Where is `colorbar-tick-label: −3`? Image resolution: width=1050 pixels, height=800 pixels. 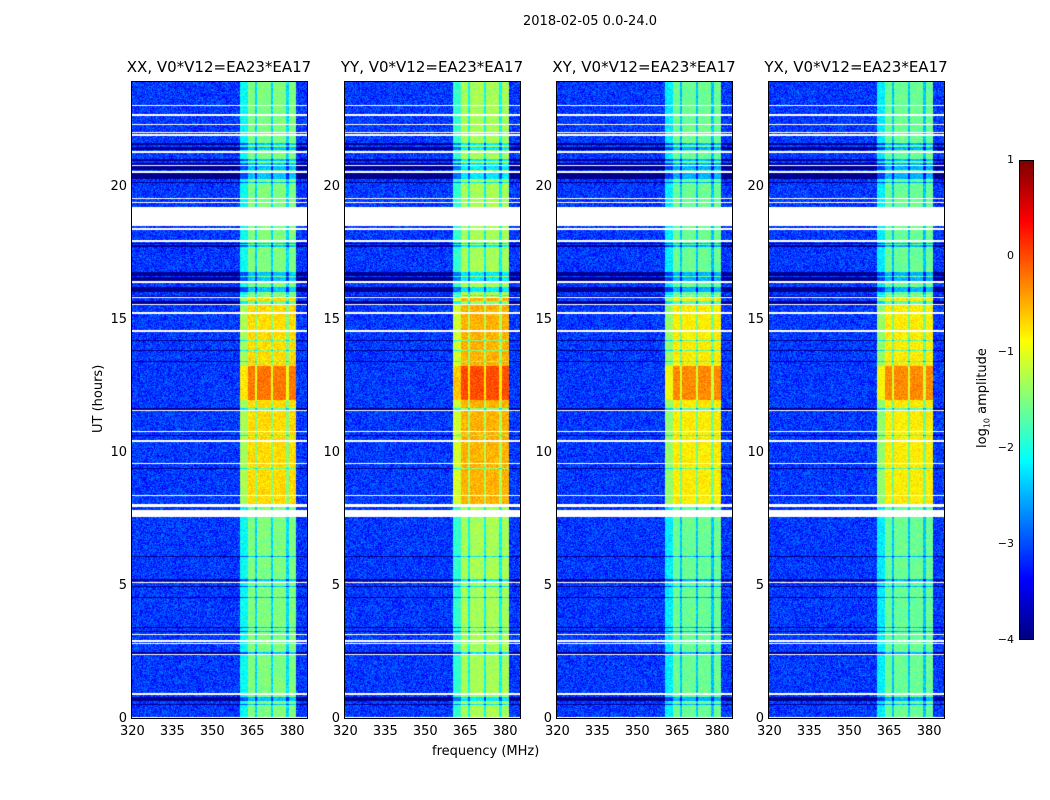 colorbar-tick-label: −3 is located at coordinates (1005, 543).